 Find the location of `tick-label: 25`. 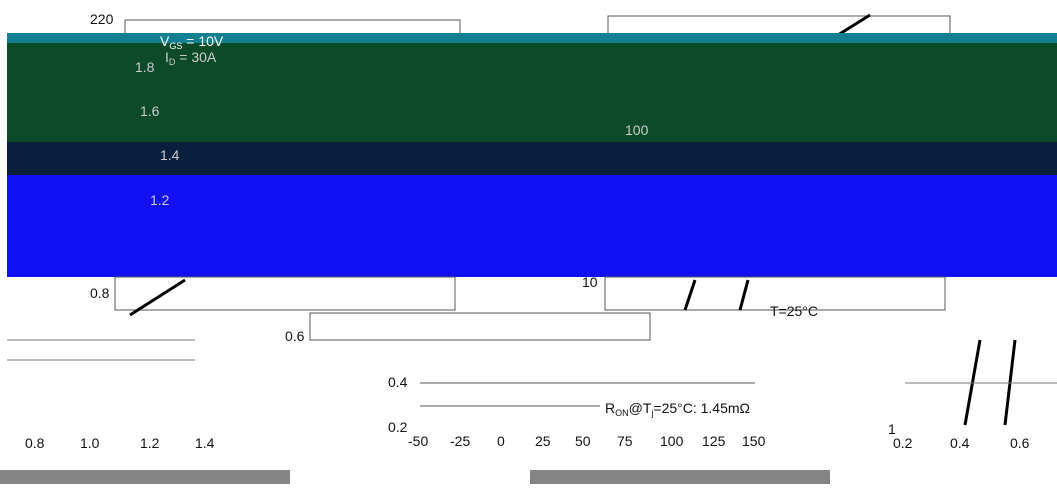

tick-label: 25 is located at coordinates (543, 441).